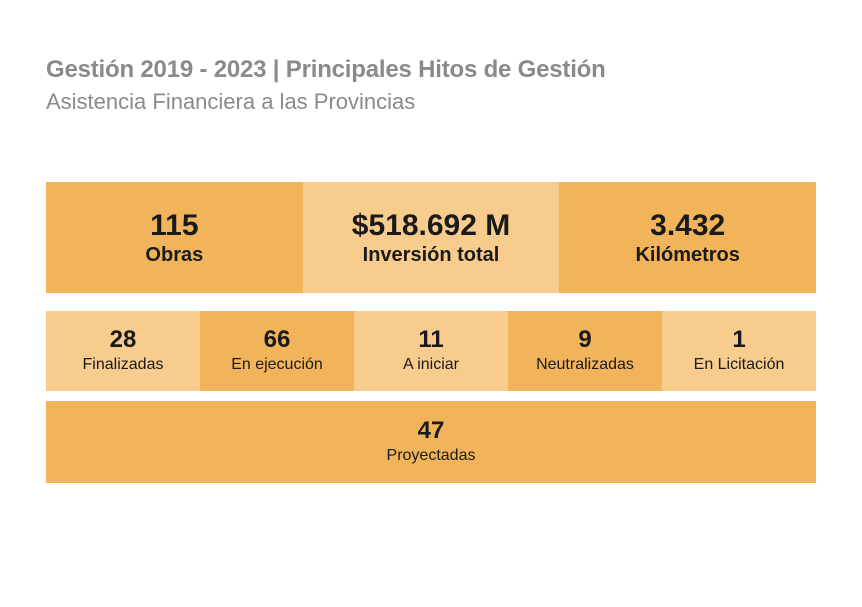  What do you see at coordinates (585, 364) in the screenshot?
I see `status-label: Neutralizadas` at bounding box center [585, 364].